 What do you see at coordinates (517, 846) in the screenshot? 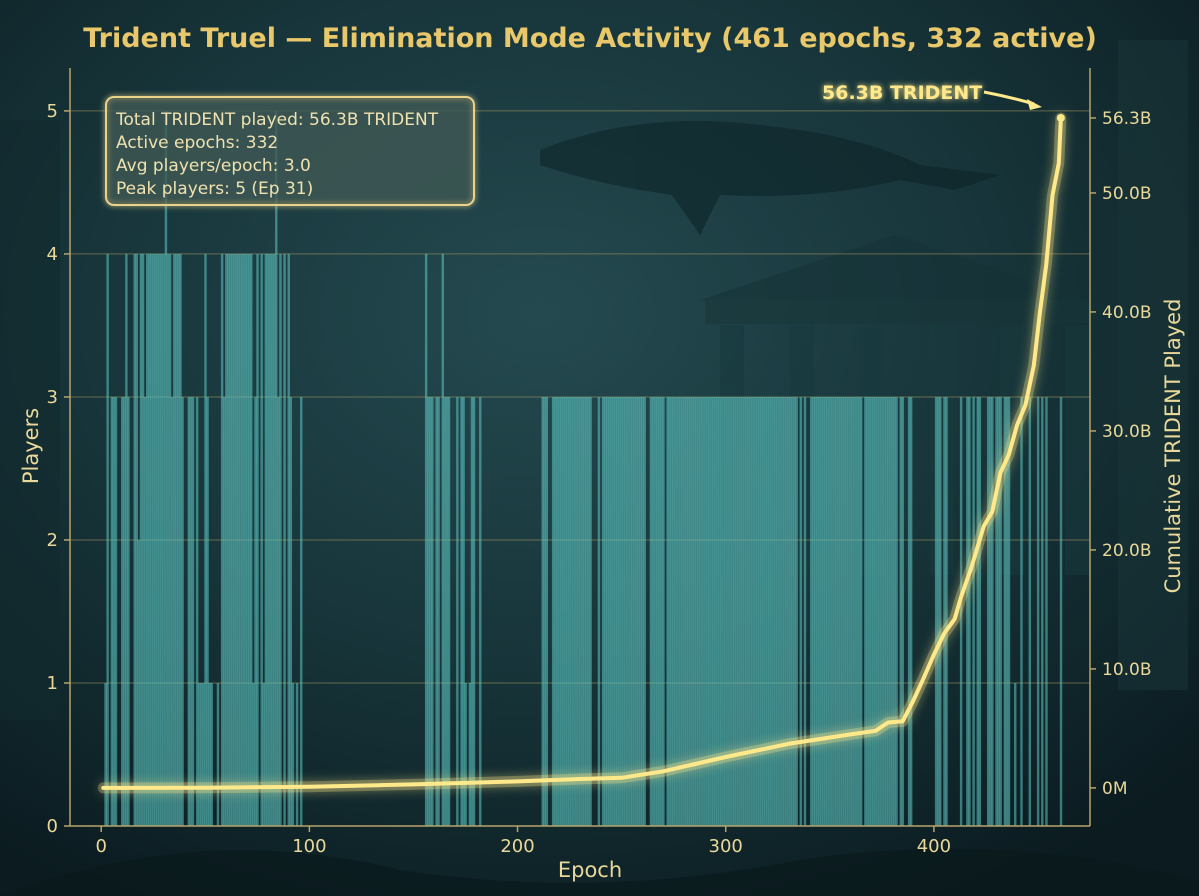
I see `x-tick-label: 200` at bounding box center [517, 846].